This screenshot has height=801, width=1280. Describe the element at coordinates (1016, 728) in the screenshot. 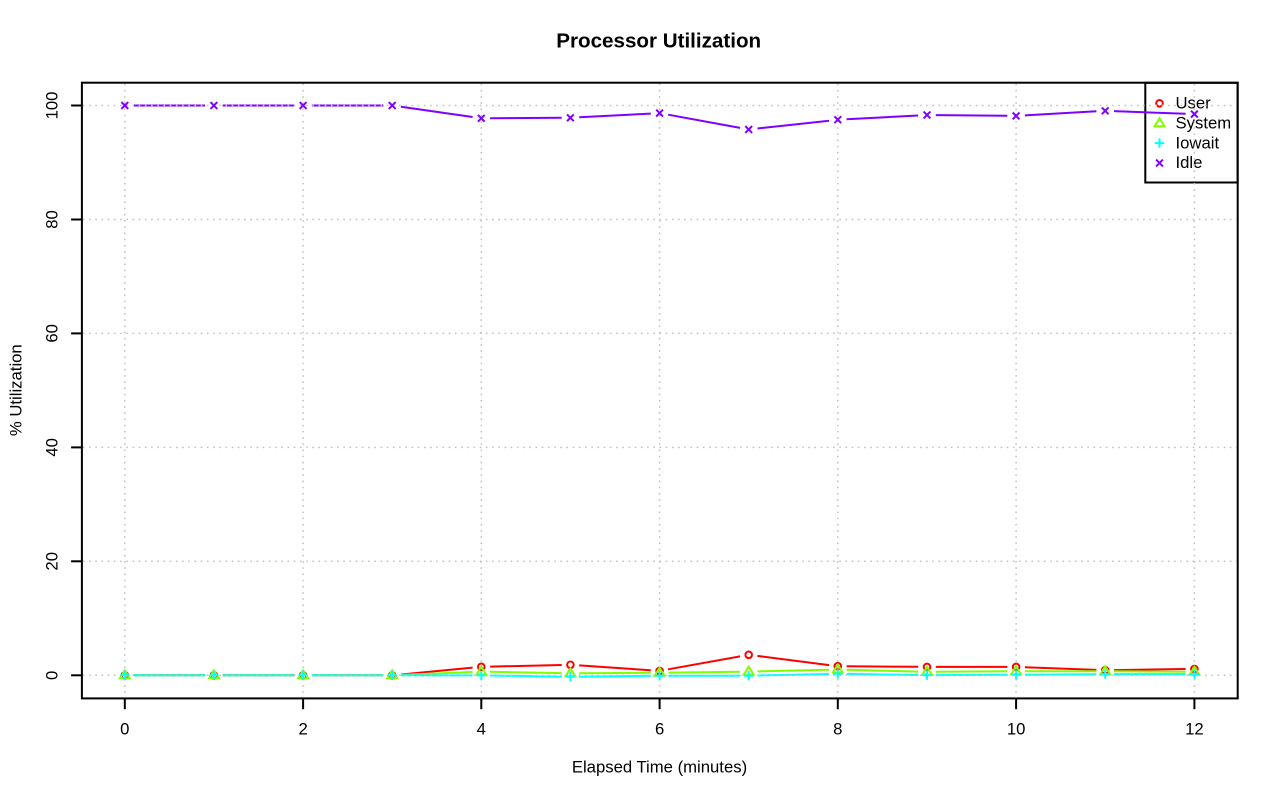

I see `svg-text: 10` at that location.